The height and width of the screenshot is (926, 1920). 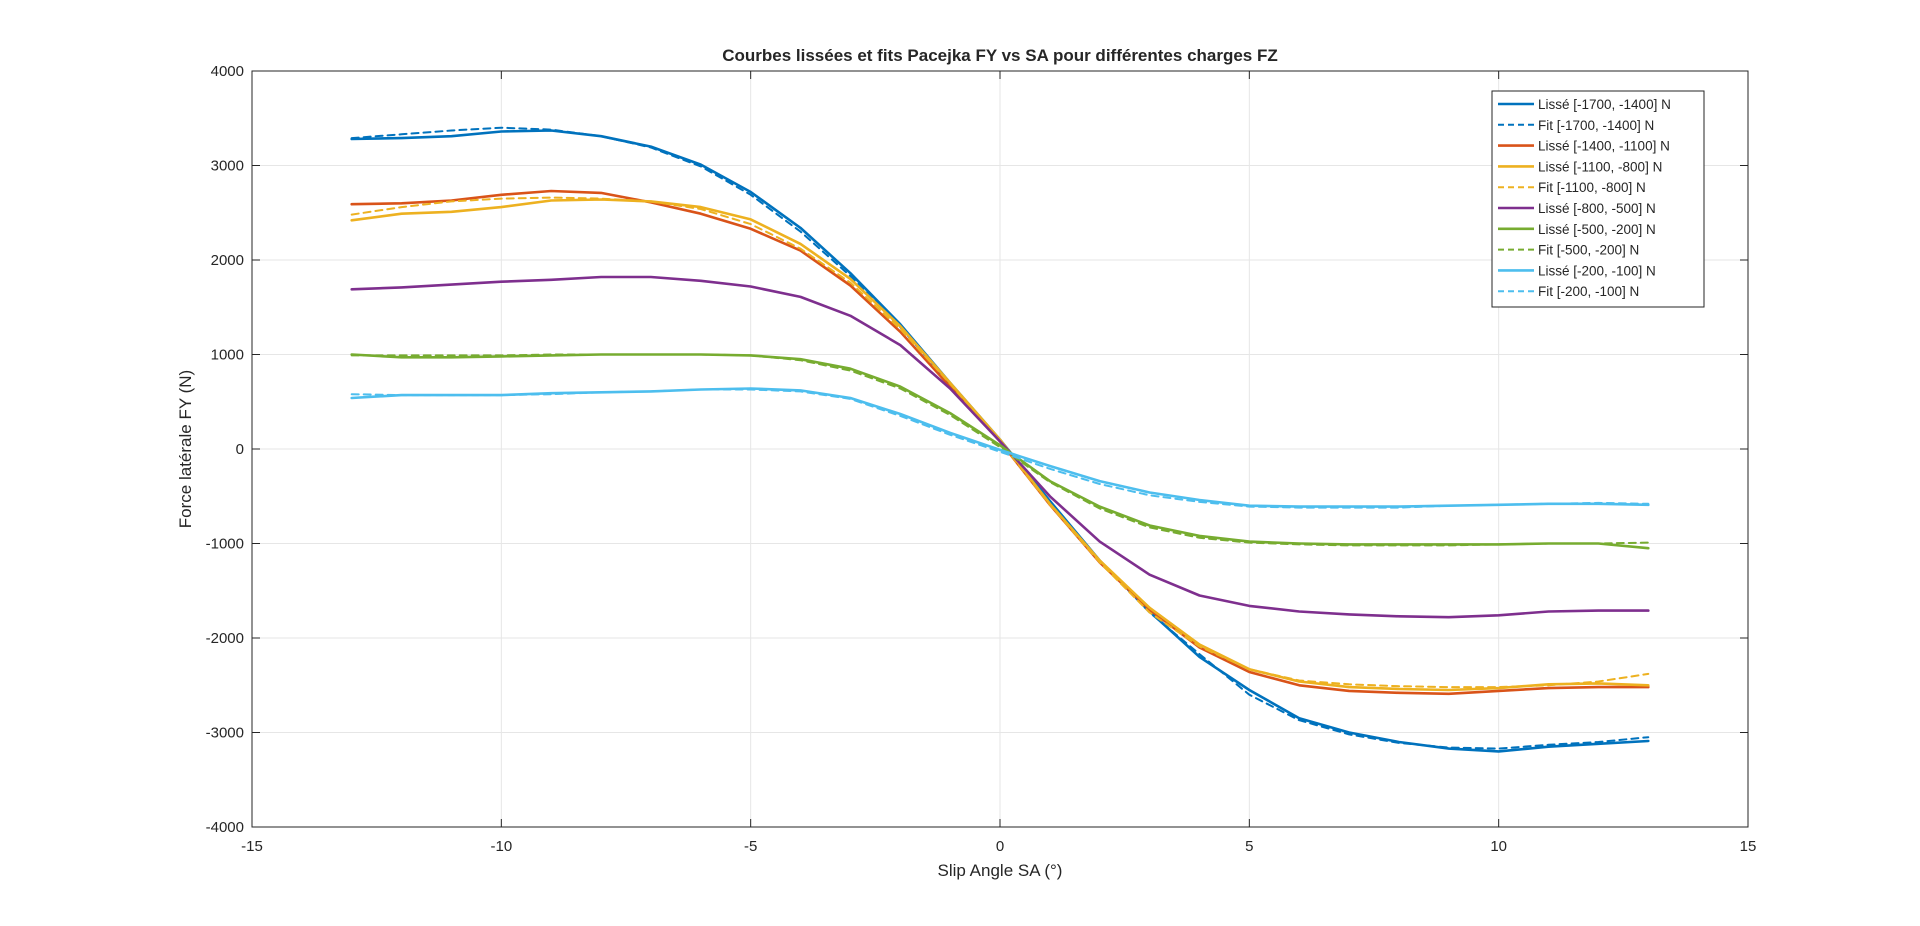 What do you see at coordinates (225, 827) in the screenshot?
I see `y-tick-label: -4000` at bounding box center [225, 827].